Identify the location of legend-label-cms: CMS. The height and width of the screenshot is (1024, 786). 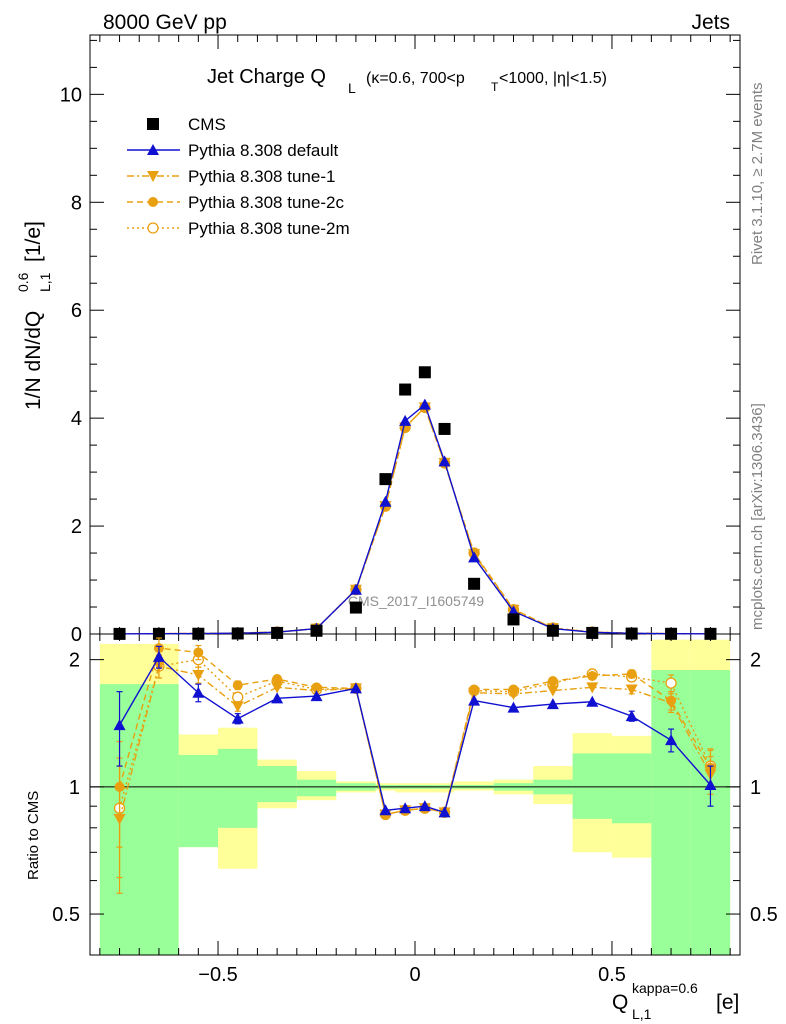
(207, 124).